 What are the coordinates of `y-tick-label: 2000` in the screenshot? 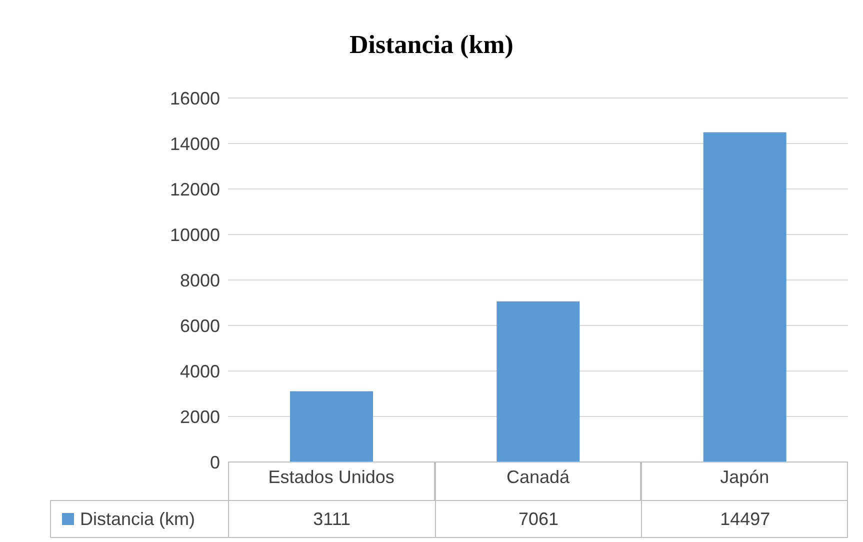 It's located at (200, 416).